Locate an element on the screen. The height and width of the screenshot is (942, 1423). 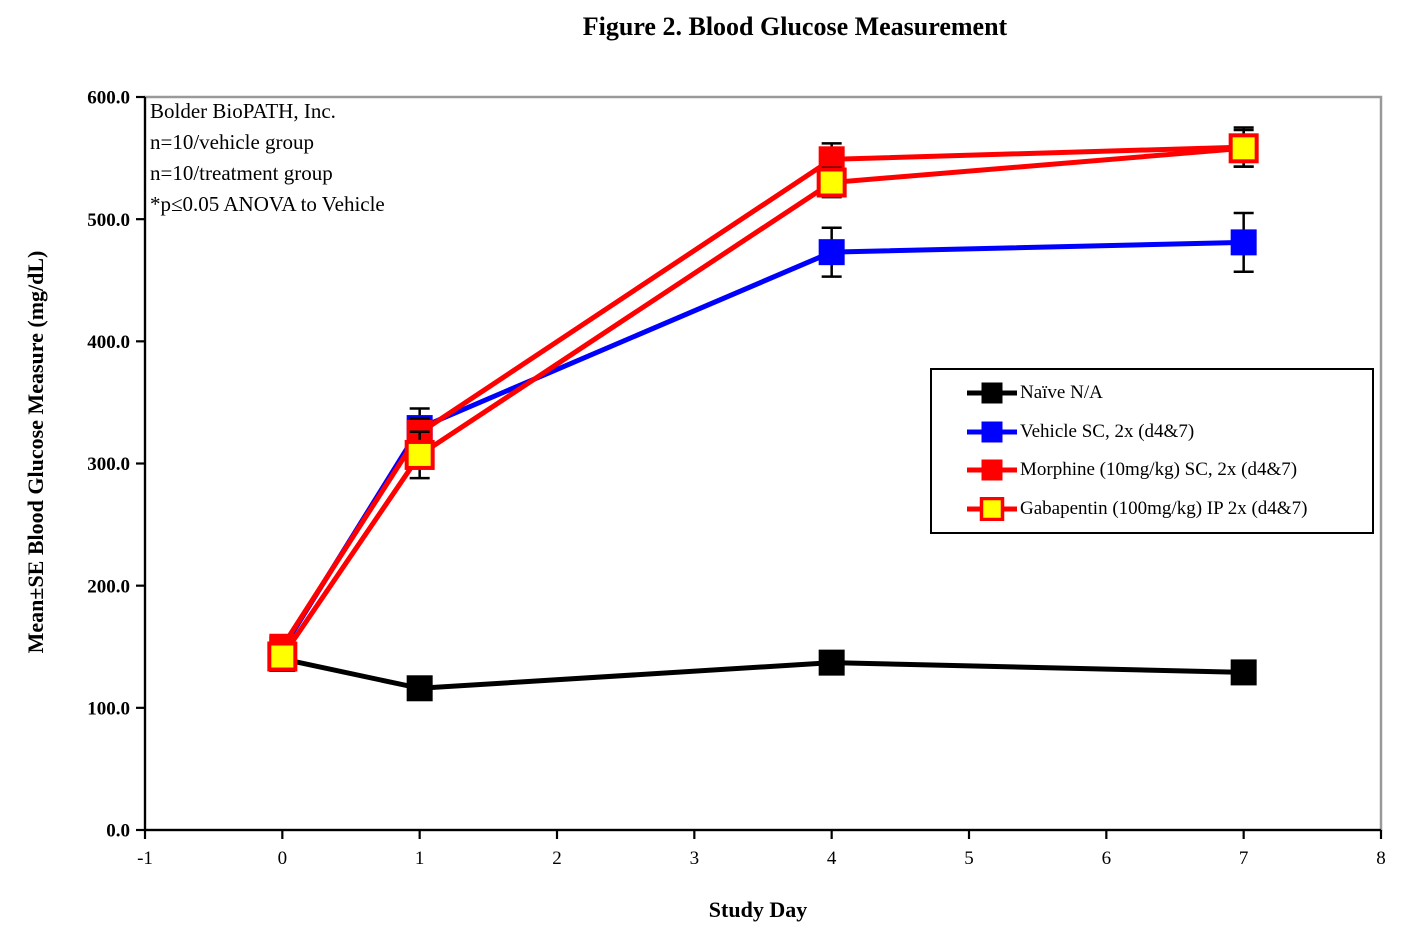
annotation-line: n=10/treatment group is located at coordinates (241, 173).